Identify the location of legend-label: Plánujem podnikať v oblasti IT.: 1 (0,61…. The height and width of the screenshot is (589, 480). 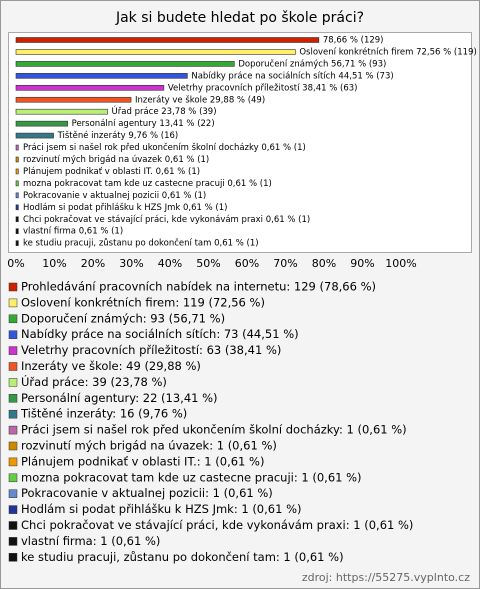
(142, 461).